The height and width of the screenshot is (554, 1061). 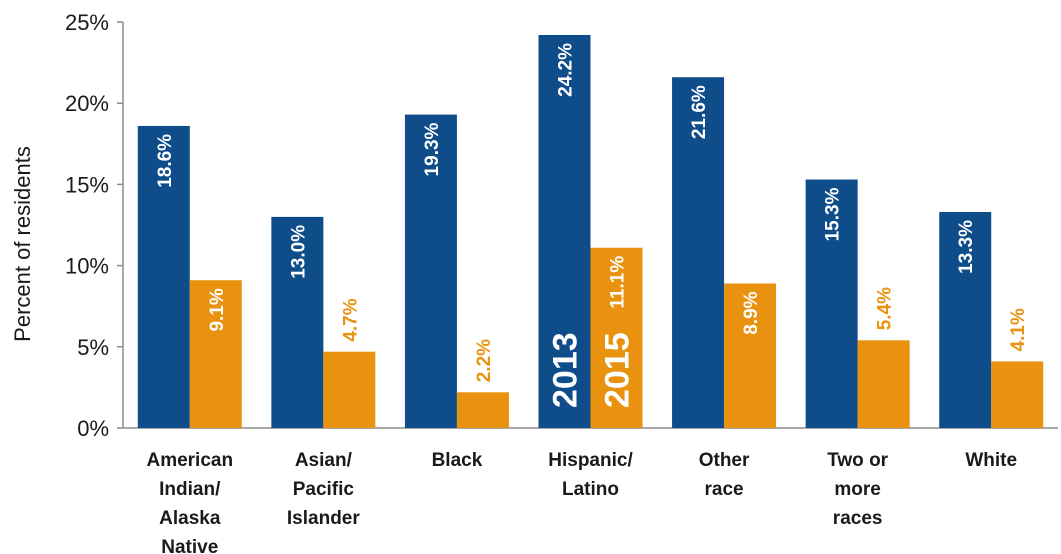 What do you see at coordinates (751, 312) in the screenshot?
I see `data-label-2015: 8.9%` at bounding box center [751, 312].